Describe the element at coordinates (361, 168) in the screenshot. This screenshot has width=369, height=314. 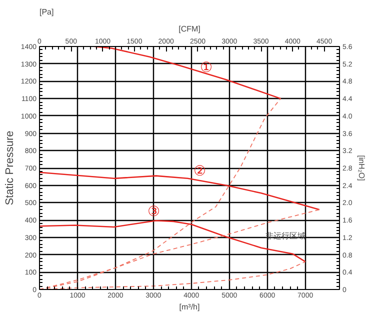
I see `y2-axis-title: [inH₂O]` at that location.